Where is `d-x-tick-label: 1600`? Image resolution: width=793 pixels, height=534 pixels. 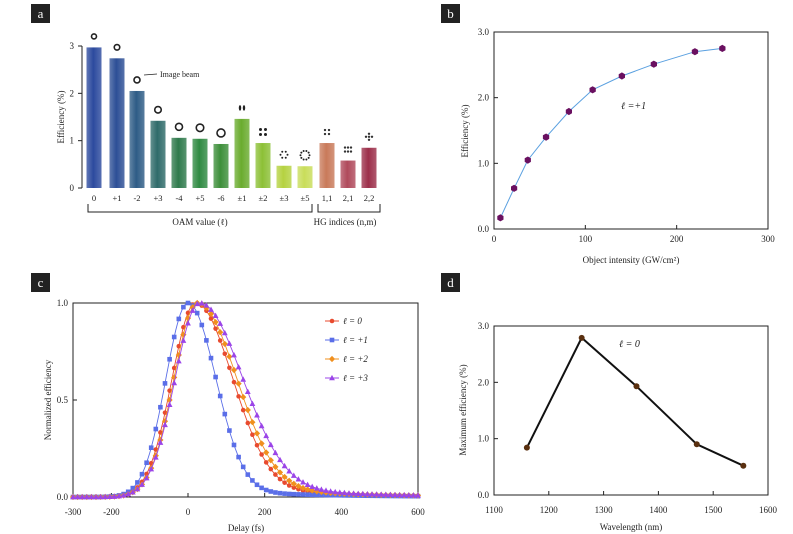 d-x-tick-label: 1600 is located at coordinates (768, 510).